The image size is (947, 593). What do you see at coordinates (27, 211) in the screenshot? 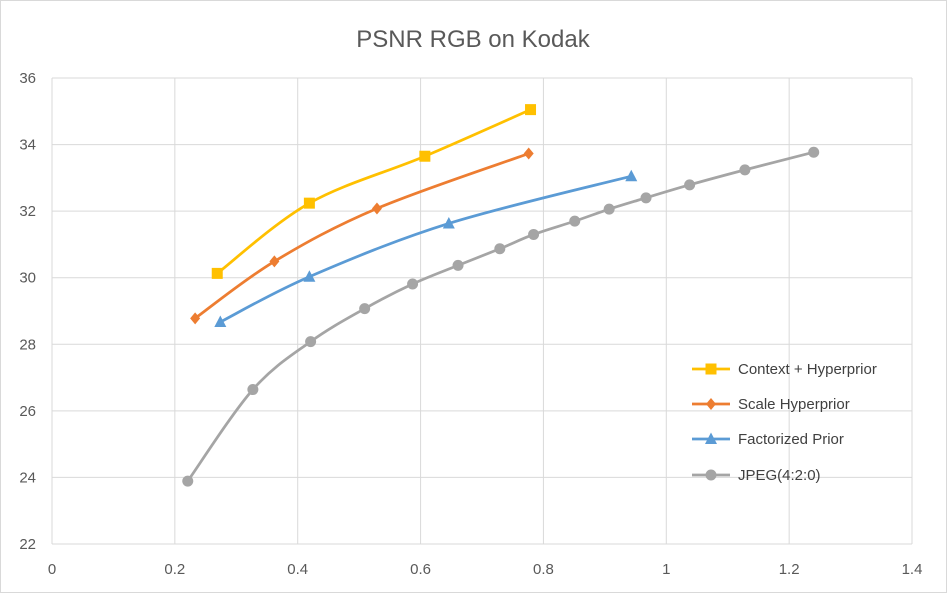
I see `y-tick-label: 32` at bounding box center [27, 211].